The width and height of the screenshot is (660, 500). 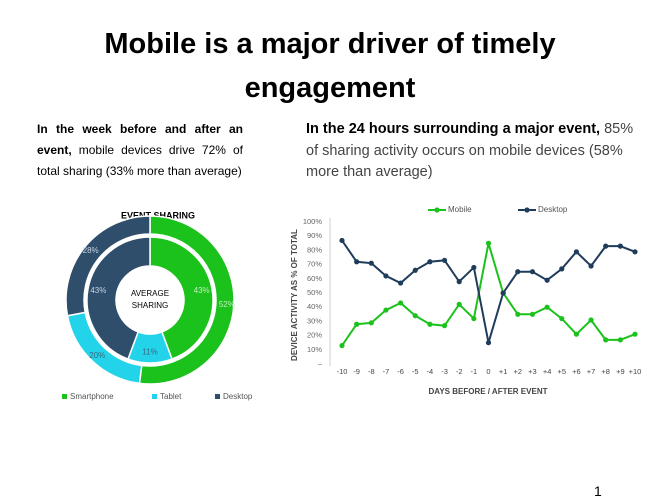 I want to click on x-tick-label: -2, so click(x=459, y=371).